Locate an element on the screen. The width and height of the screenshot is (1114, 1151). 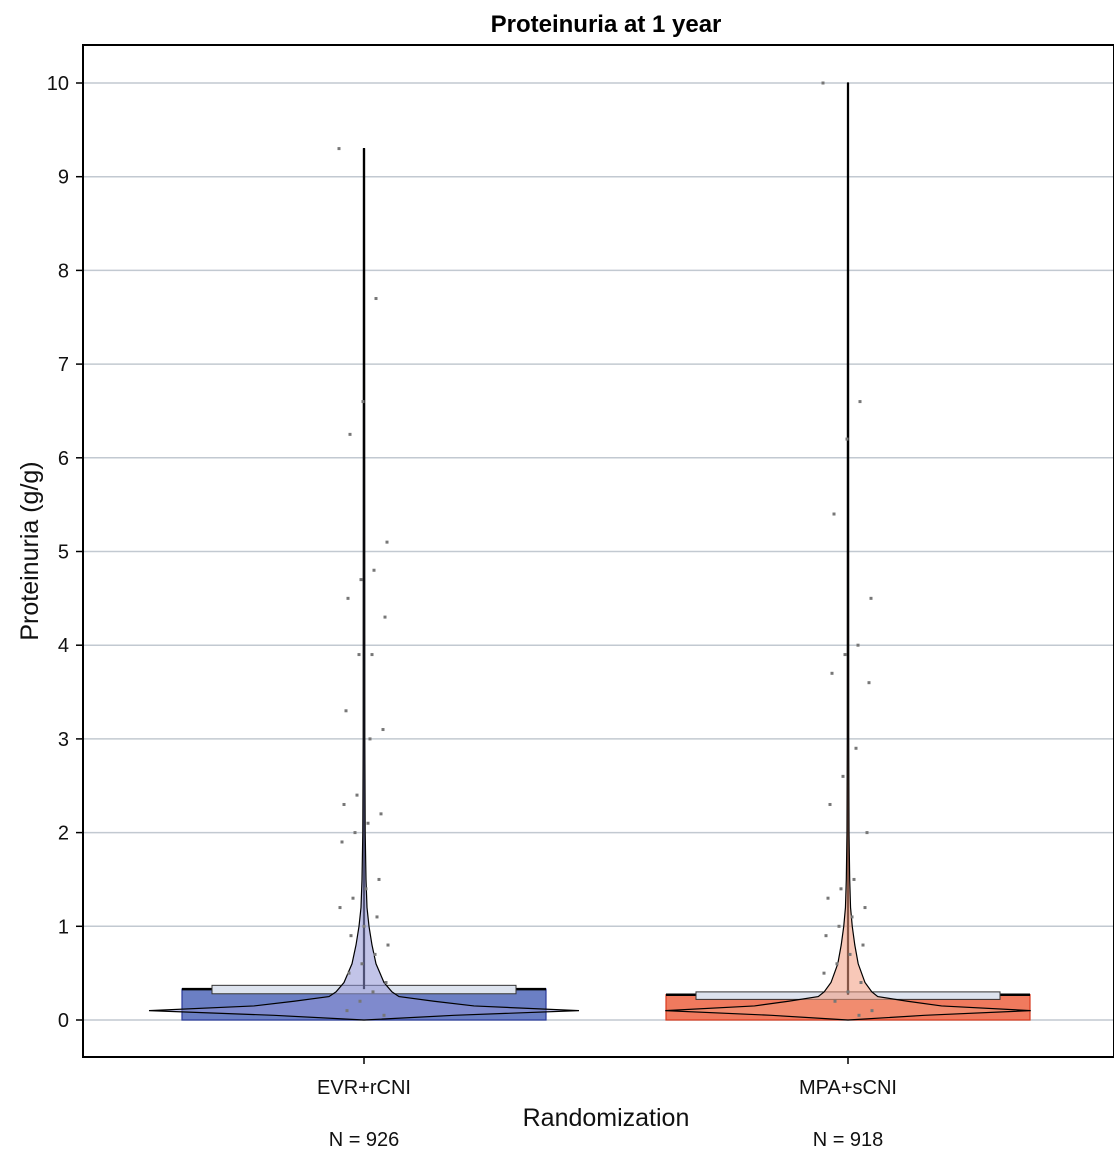
x-tick-label: EVR+rCNI is located at coordinates (364, 1088).